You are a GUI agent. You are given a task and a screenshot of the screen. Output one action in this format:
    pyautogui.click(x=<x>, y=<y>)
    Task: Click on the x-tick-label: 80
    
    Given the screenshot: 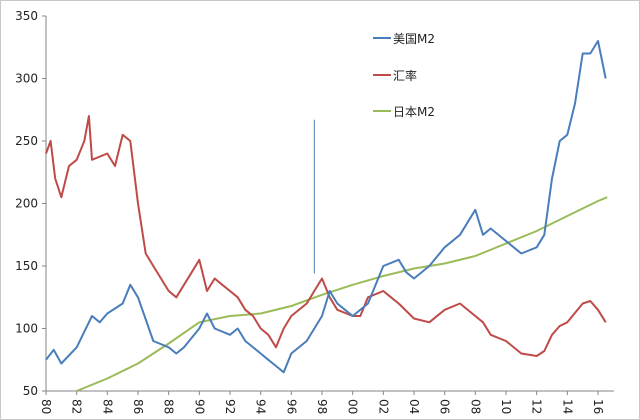 What is the action you would take?
    pyautogui.click(x=46, y=406)
    